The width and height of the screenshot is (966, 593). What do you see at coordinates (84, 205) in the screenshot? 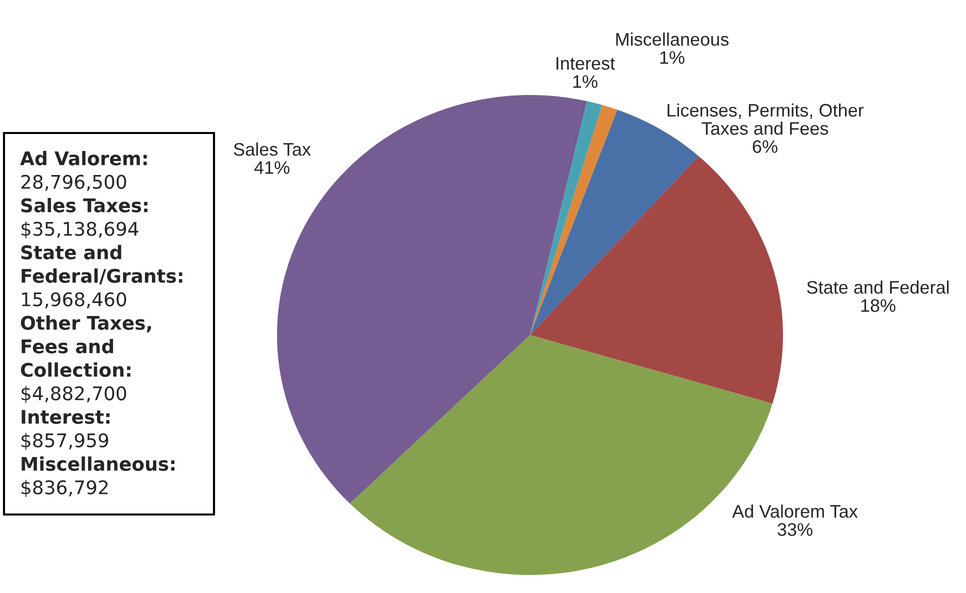
I see `text: Sales Taxes:` at bounding box center [84, 205].